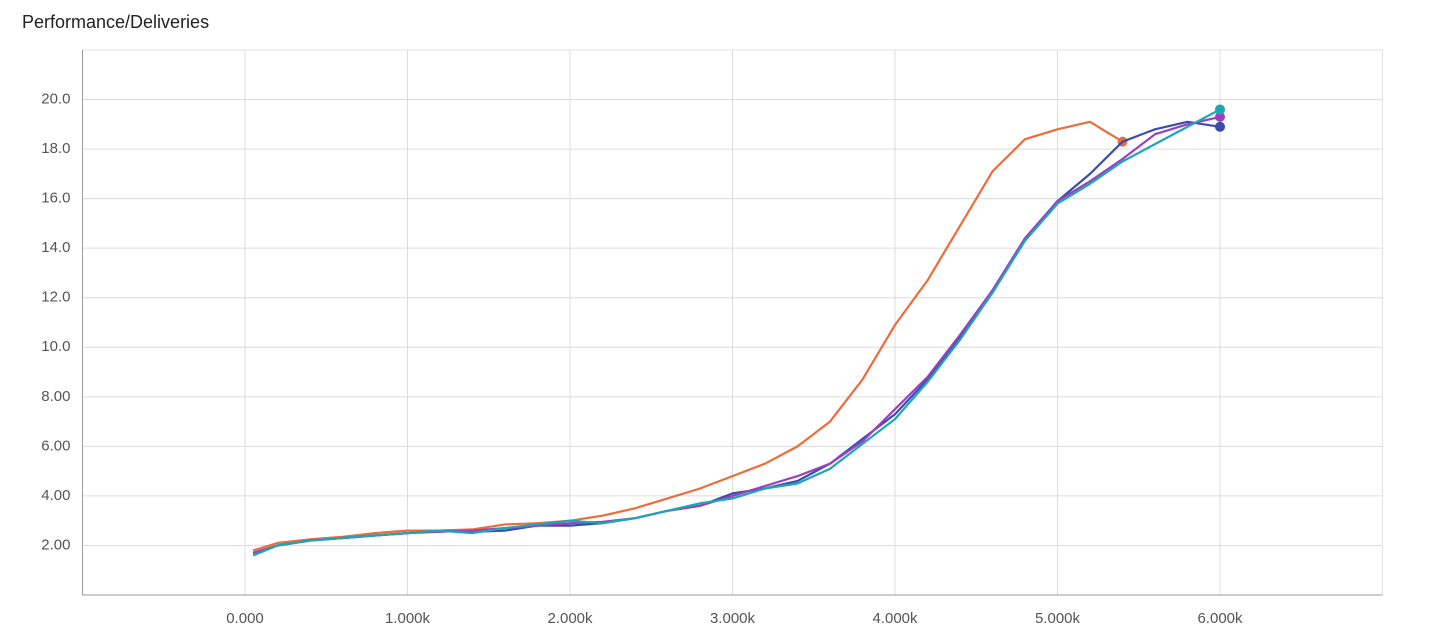 This screenshot has width=1432, height=632. I want to click on y-tick-label: 6.00, so click(55, 445).